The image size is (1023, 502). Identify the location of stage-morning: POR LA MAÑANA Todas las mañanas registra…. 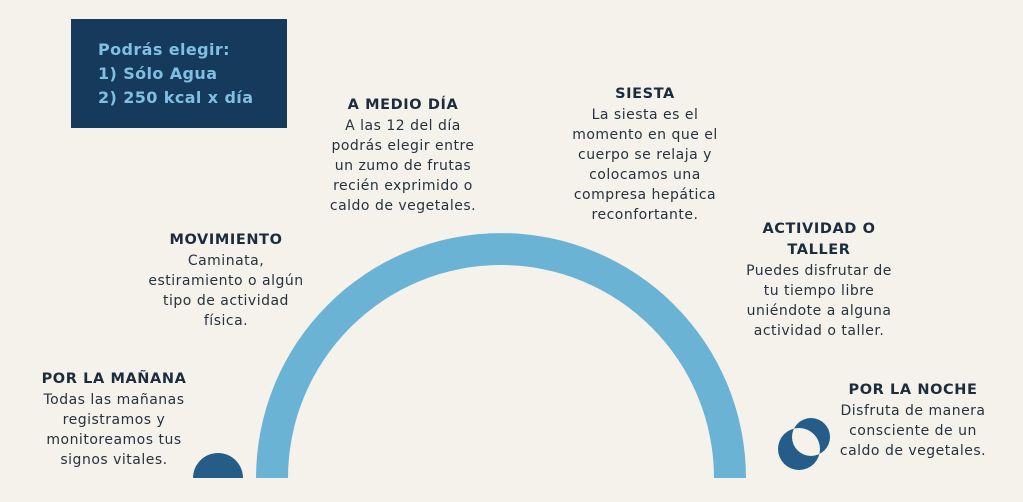
(114, 419).